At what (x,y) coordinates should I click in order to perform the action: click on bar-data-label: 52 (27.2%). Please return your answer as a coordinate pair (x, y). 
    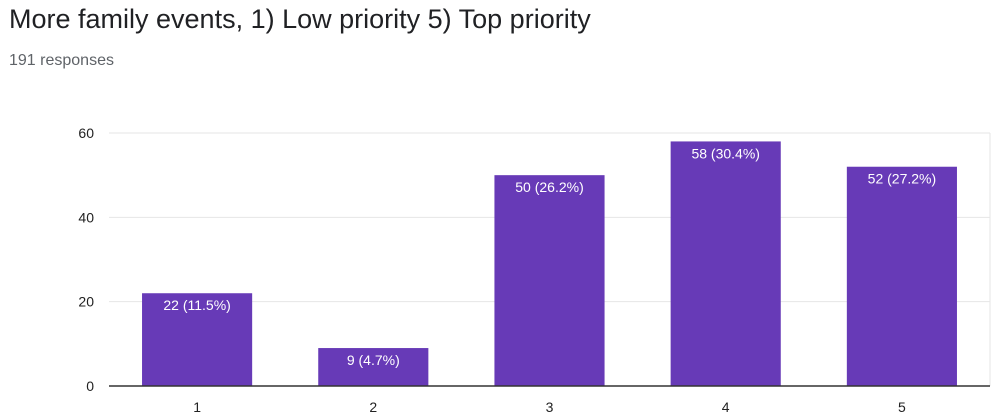
    Looking at the image, I should click on (902, 179).